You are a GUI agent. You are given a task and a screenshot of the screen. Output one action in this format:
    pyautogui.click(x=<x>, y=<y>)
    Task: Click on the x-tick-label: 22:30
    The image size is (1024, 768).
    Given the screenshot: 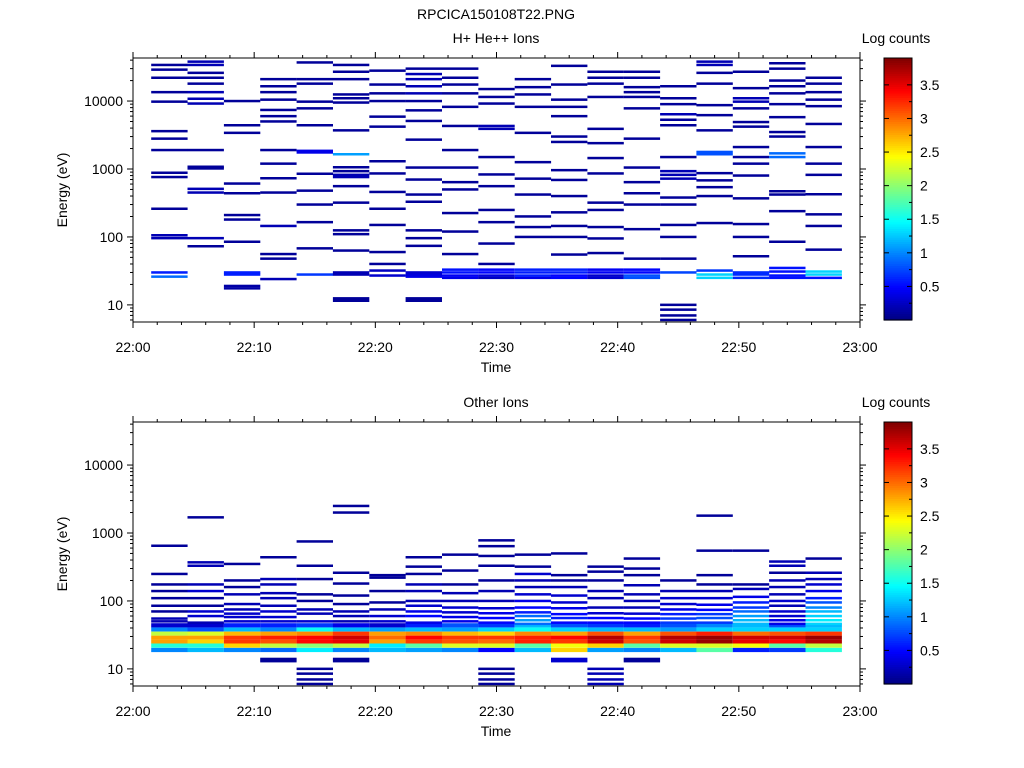 What is the action you would take?
    pyautogui.click(x=496, y=711)
    